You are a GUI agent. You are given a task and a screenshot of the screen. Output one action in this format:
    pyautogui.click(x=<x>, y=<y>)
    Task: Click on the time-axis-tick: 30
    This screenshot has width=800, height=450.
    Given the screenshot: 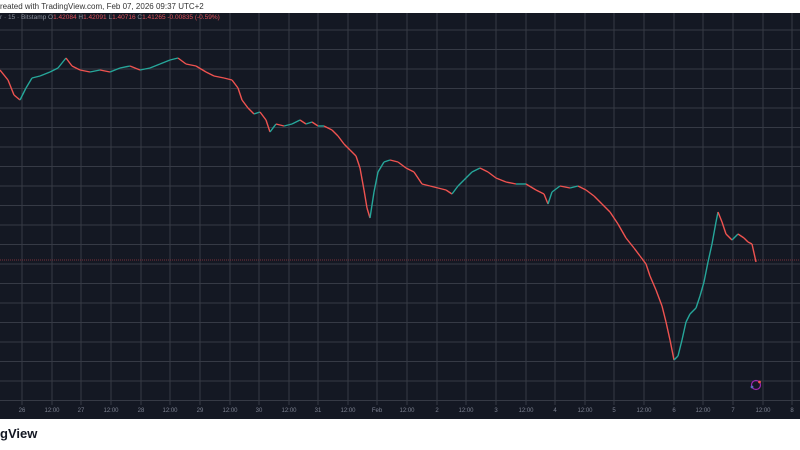 What is the action you would take?
    pyautogui.click(x=259, y=411)
    